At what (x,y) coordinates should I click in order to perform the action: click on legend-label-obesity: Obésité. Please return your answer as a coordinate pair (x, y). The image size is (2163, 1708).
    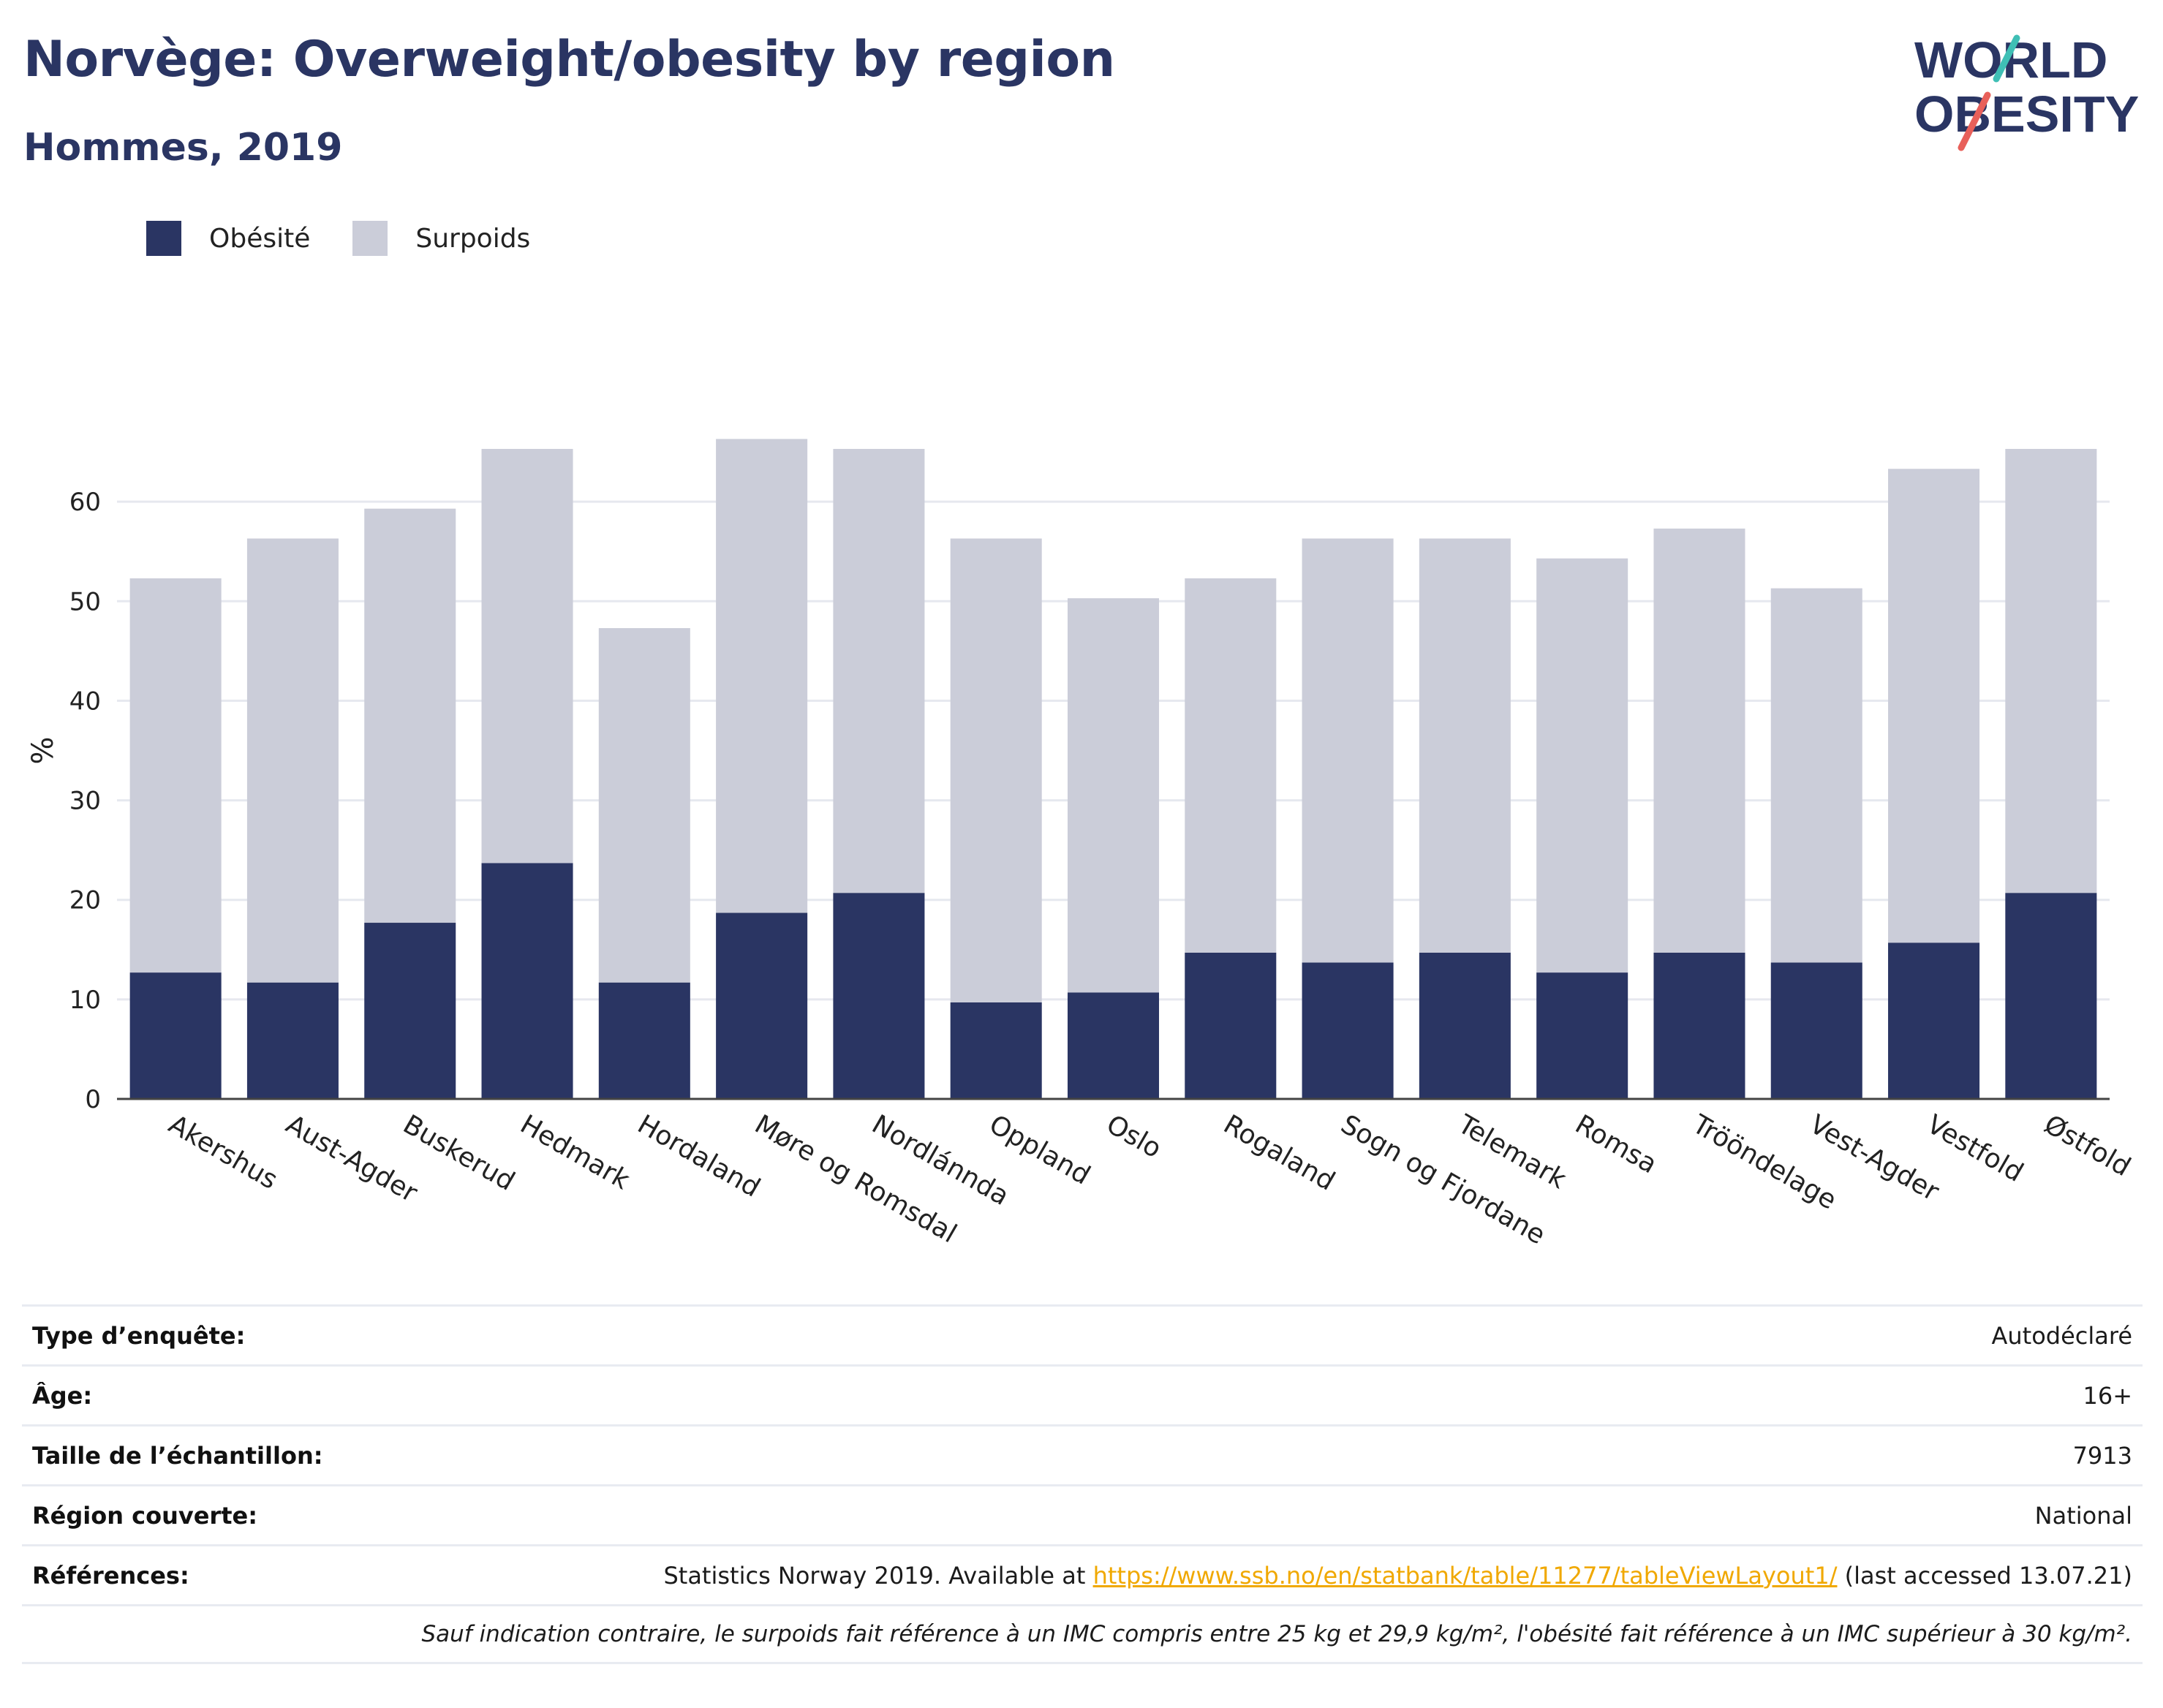
    Looking at the image, I should click on (260, 238).